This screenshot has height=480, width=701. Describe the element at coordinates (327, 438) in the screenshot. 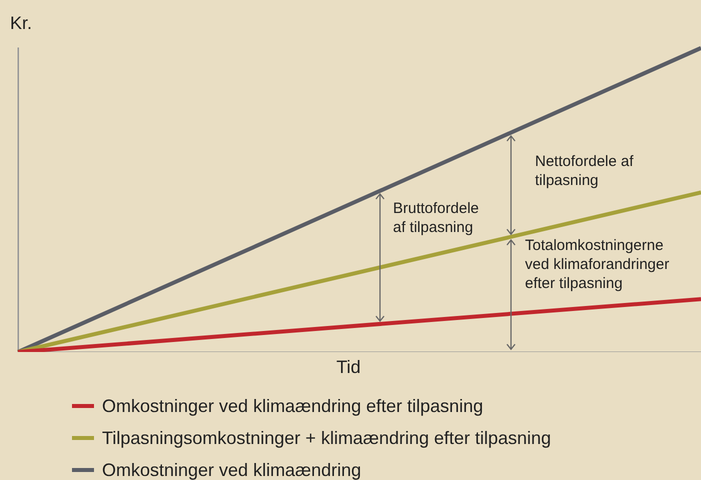

I see `legend-label: Tilpasningsomkostninger + klimaændring efter tilpasning` at that location.